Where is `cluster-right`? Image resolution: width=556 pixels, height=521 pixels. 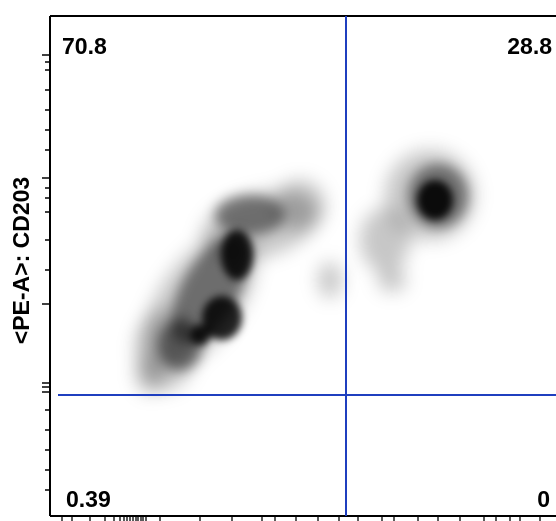
cluster-right is located at coordinates (417, 221).